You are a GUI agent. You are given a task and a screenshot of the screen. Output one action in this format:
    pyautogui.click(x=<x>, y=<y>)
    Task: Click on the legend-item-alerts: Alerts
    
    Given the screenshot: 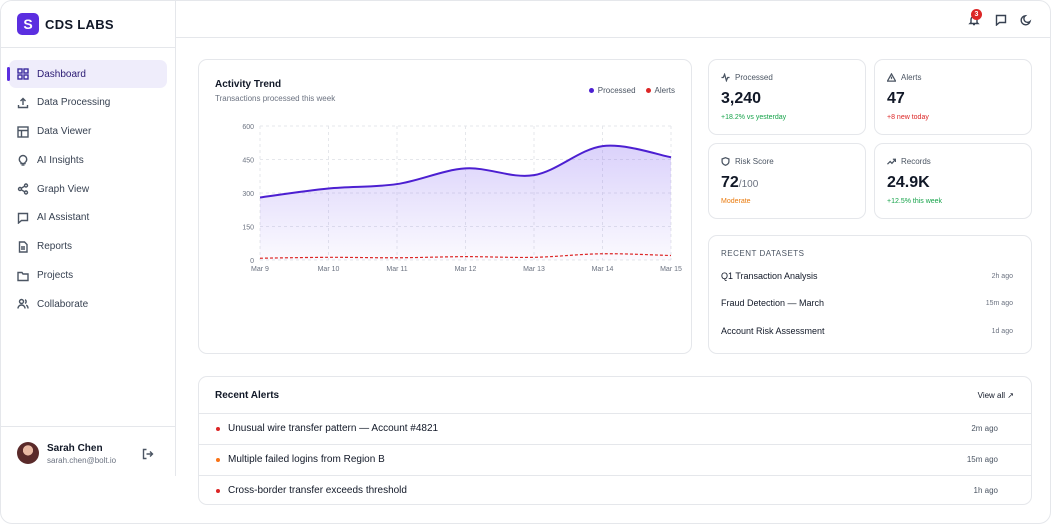 What is the action you would take?
    pyautogui.click(x=660, y=90)
    